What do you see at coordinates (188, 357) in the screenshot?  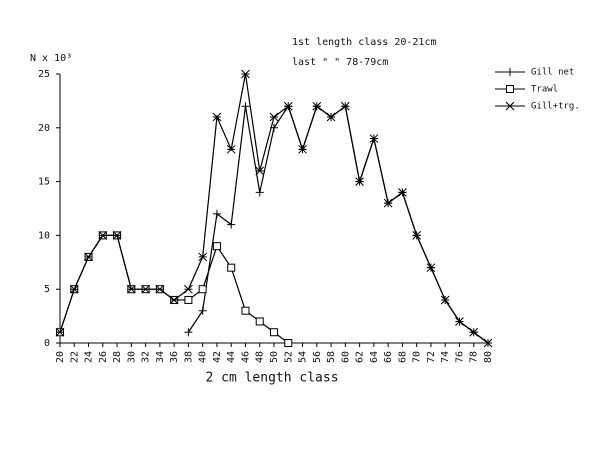 I see `x-tick-label: 38` at bounding box center [188, 357].